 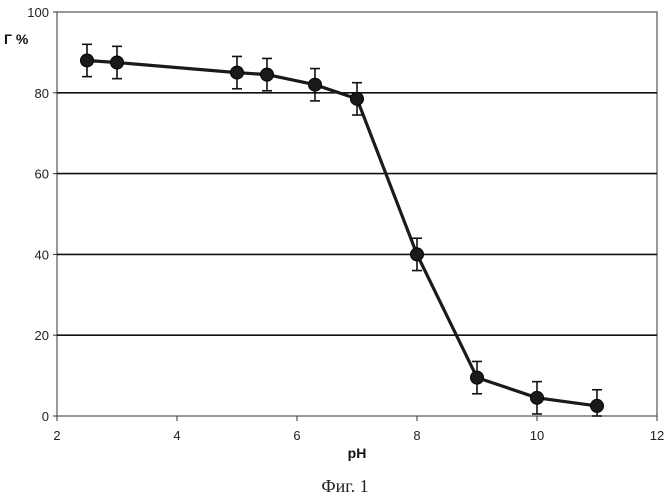 I want to click on x-axis-title: pH, so click(x=357, y=453).